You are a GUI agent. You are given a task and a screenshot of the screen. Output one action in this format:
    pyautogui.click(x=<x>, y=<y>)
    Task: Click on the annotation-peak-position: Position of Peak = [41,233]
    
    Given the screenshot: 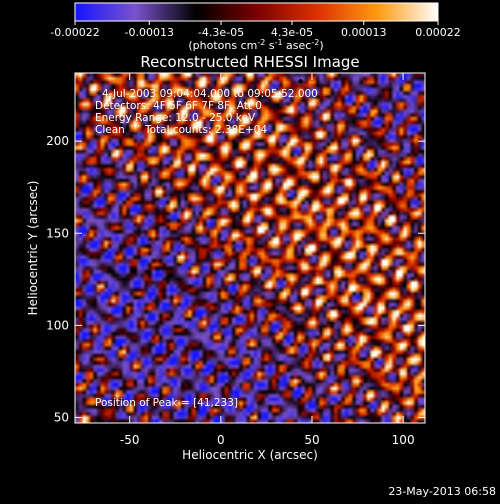 What is the action you would take?
    pyautogui.click(x=166, y=403)
    